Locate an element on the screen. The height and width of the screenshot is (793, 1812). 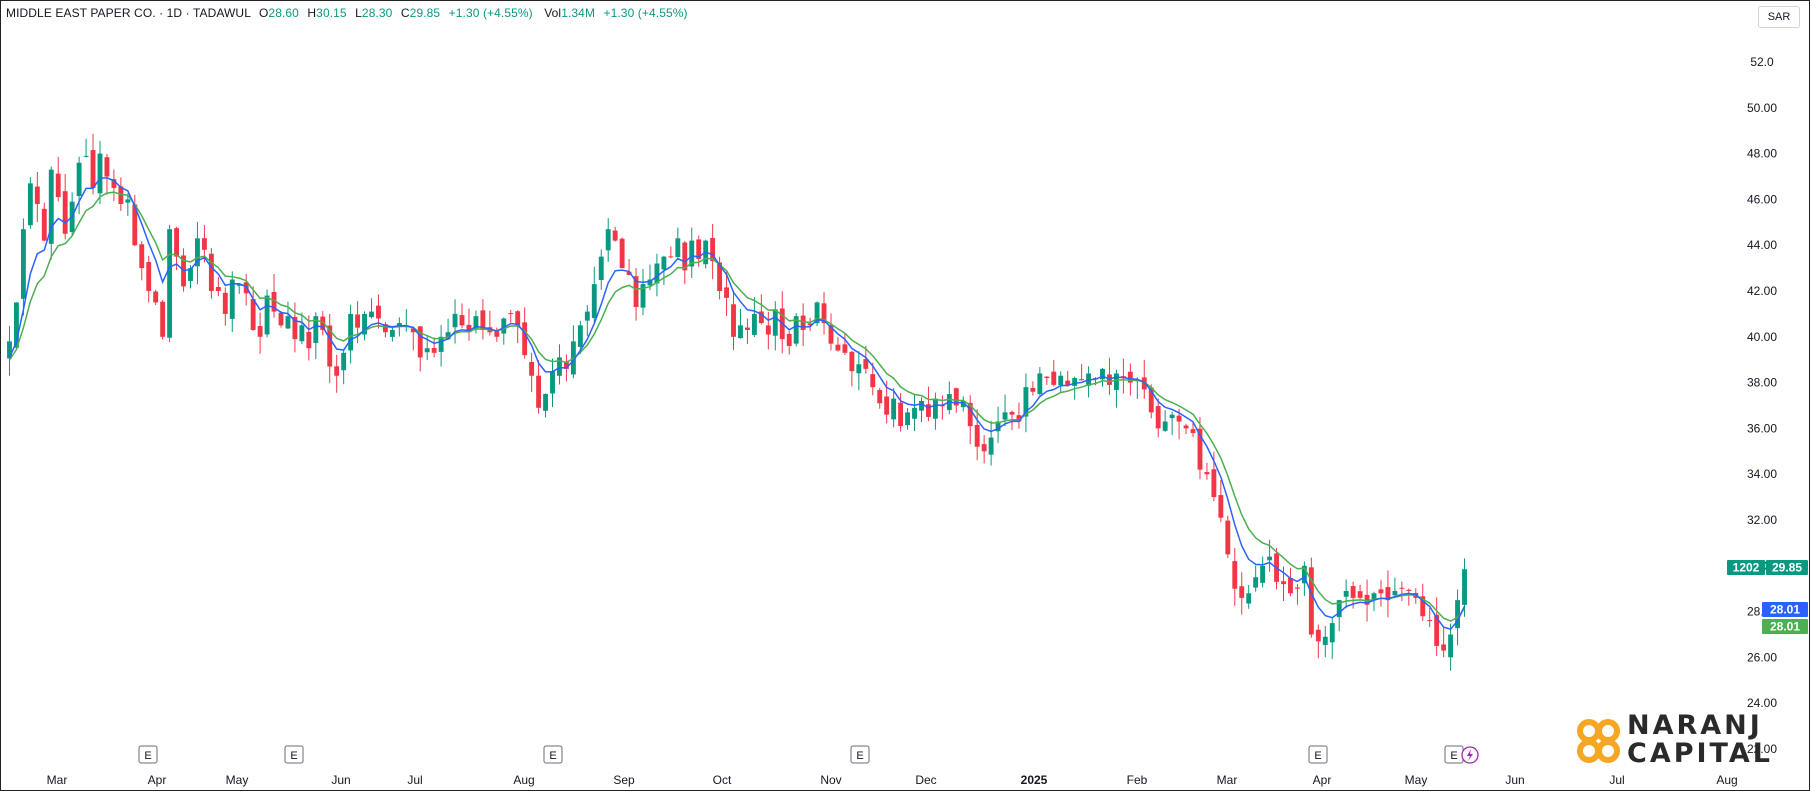
currency-button: SAR is located at coordinates (1779, 17).